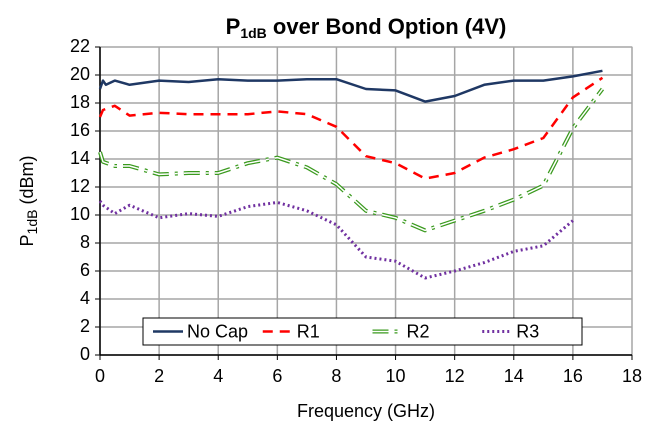 The height and width of the screenshot is (429, 656). What do you see at coordinates (253, 33) in the screenshot?
I see `title-sub: 1dB` at bounding box center [253, 33].